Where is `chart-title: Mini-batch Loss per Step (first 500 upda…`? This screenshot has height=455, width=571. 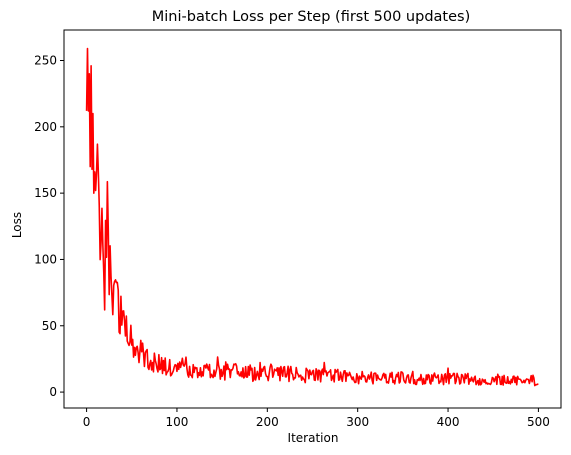 chart-title: Mini-batch Loss per Step (first 500 upda… is located at coordinates (311, 17).